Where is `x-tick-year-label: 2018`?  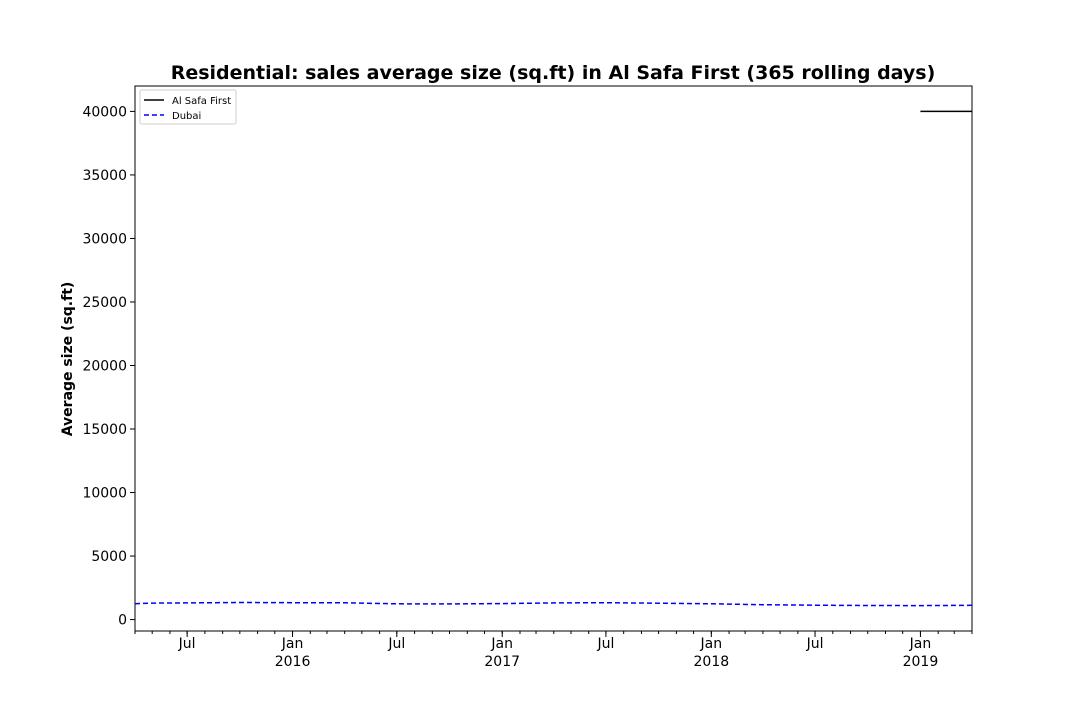
x-tick-year-label: 2018 is located at coordinates (712, 662).